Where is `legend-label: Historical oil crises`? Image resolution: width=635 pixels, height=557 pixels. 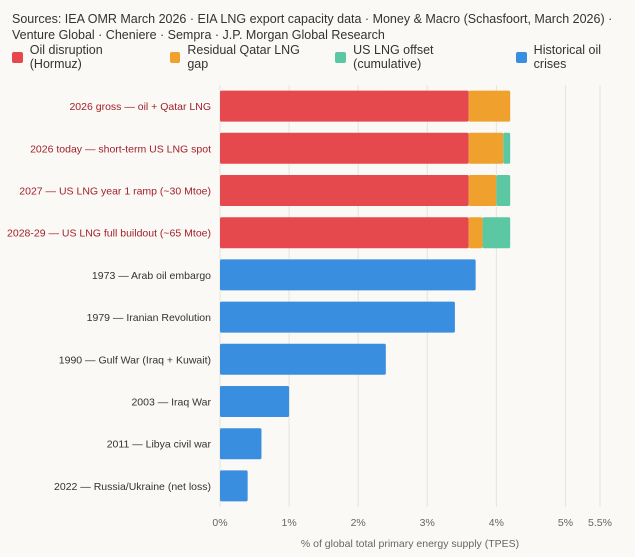 legend-label: Historical oil crises is located at coordinates (567, 57).